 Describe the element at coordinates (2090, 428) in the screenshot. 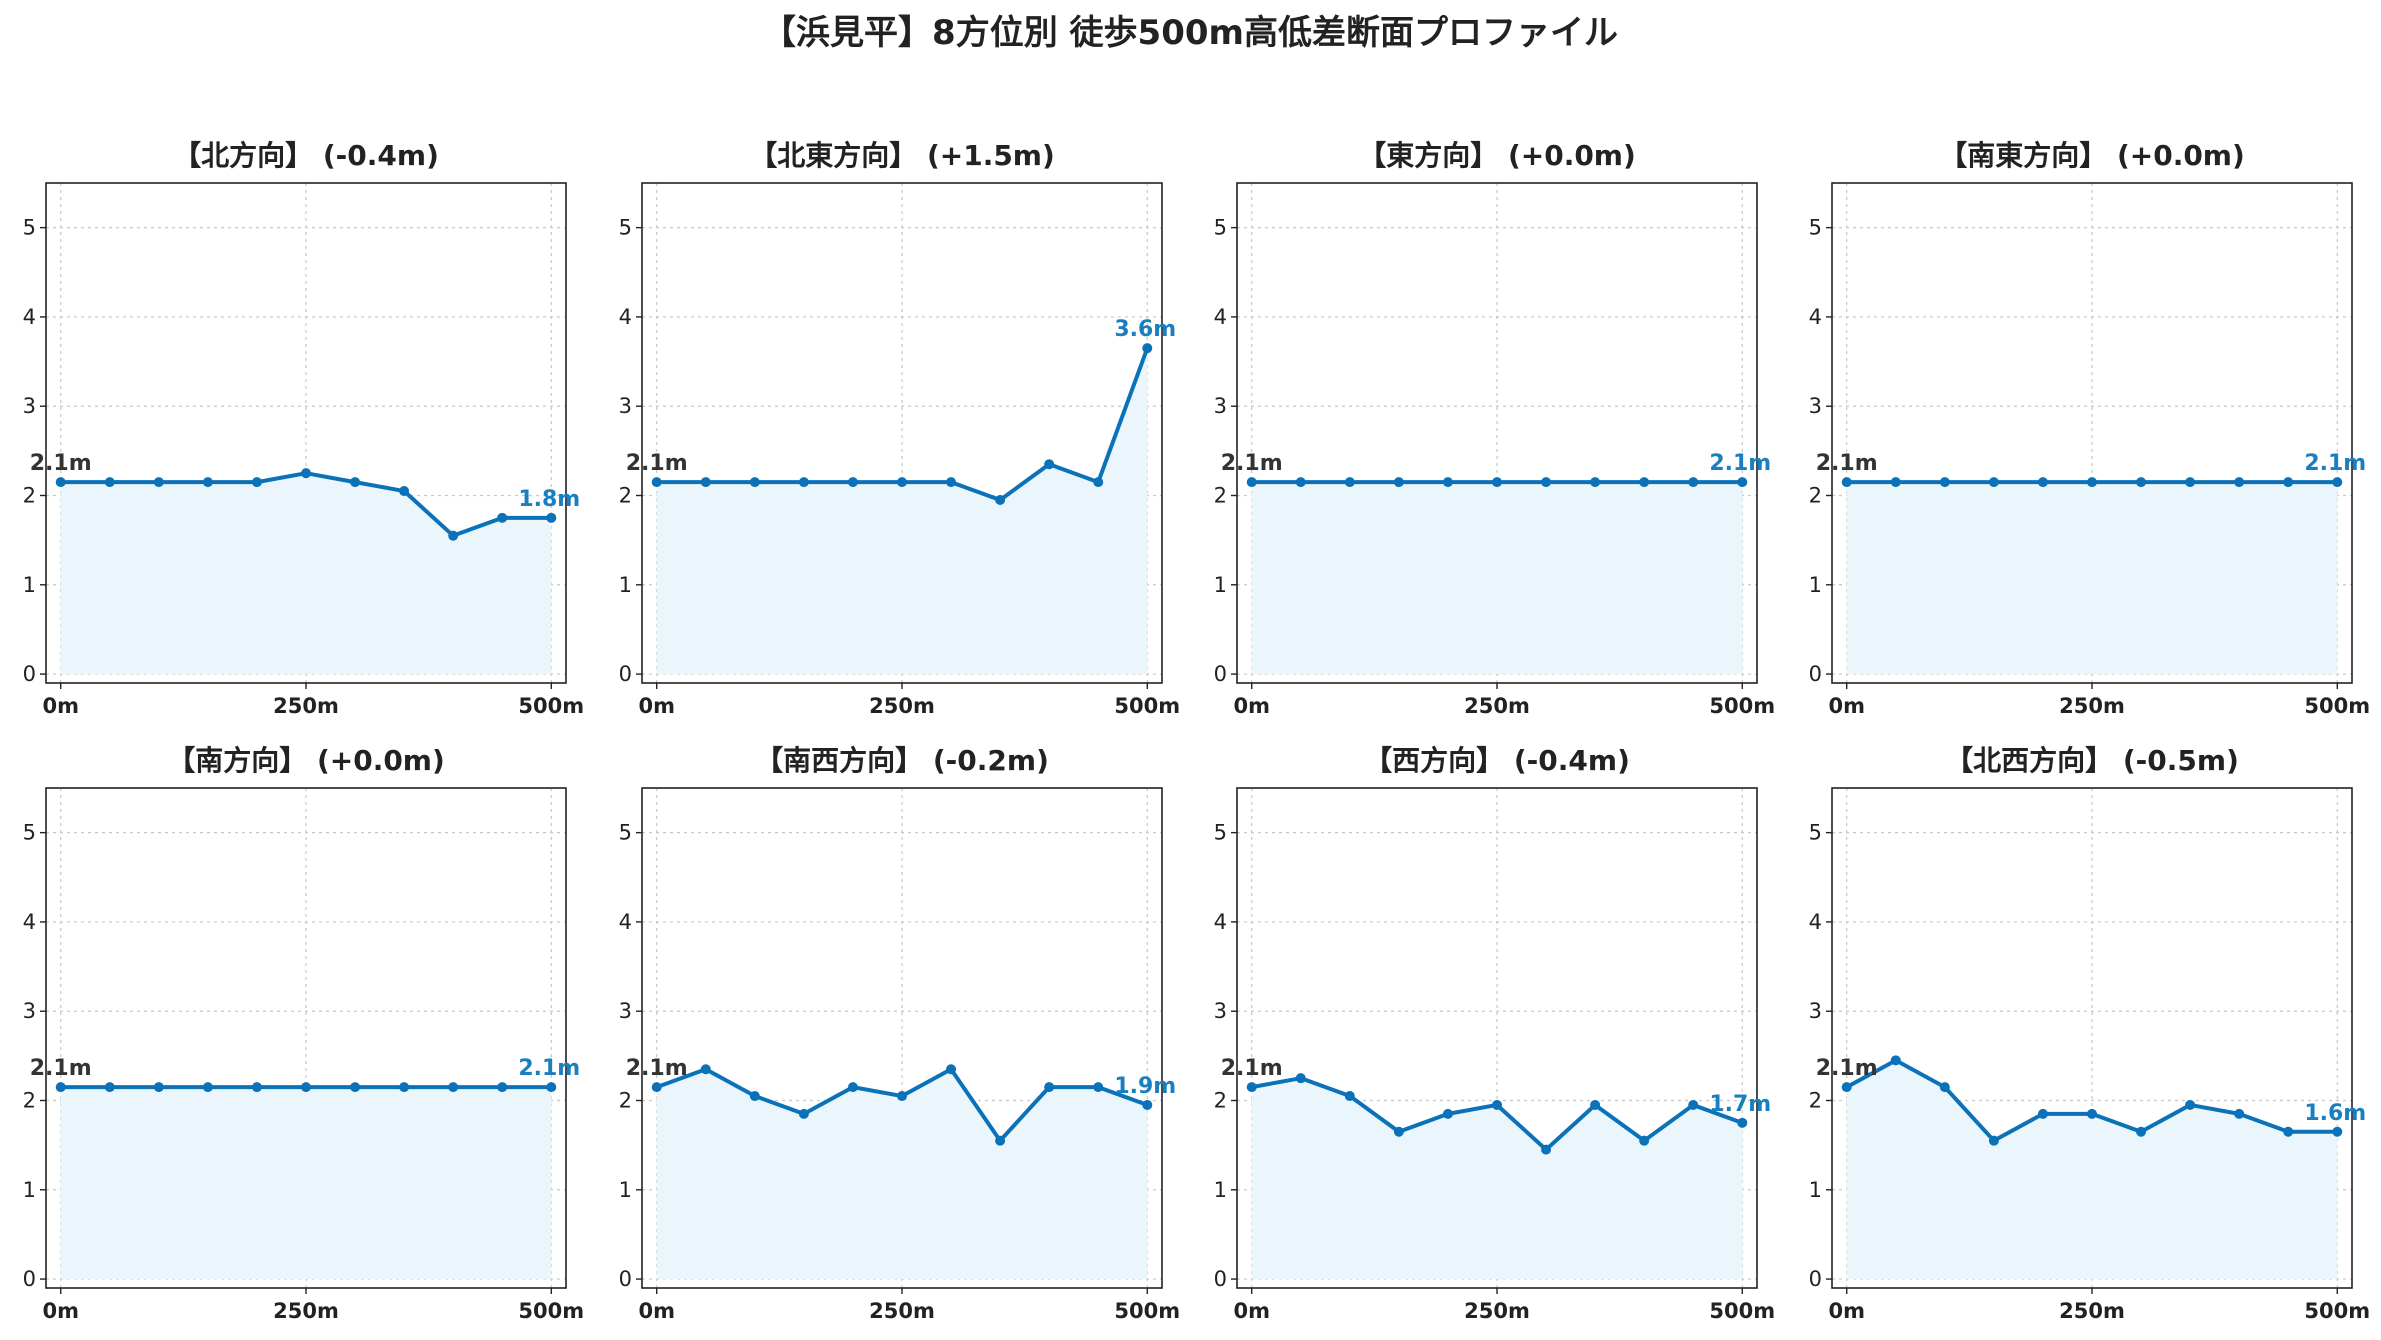

I see `panel-4: 【南東方向】 (+0.0m) 0 1 2 3 4 5 0m 250m 500m 2.1m 2.1m` at that location.